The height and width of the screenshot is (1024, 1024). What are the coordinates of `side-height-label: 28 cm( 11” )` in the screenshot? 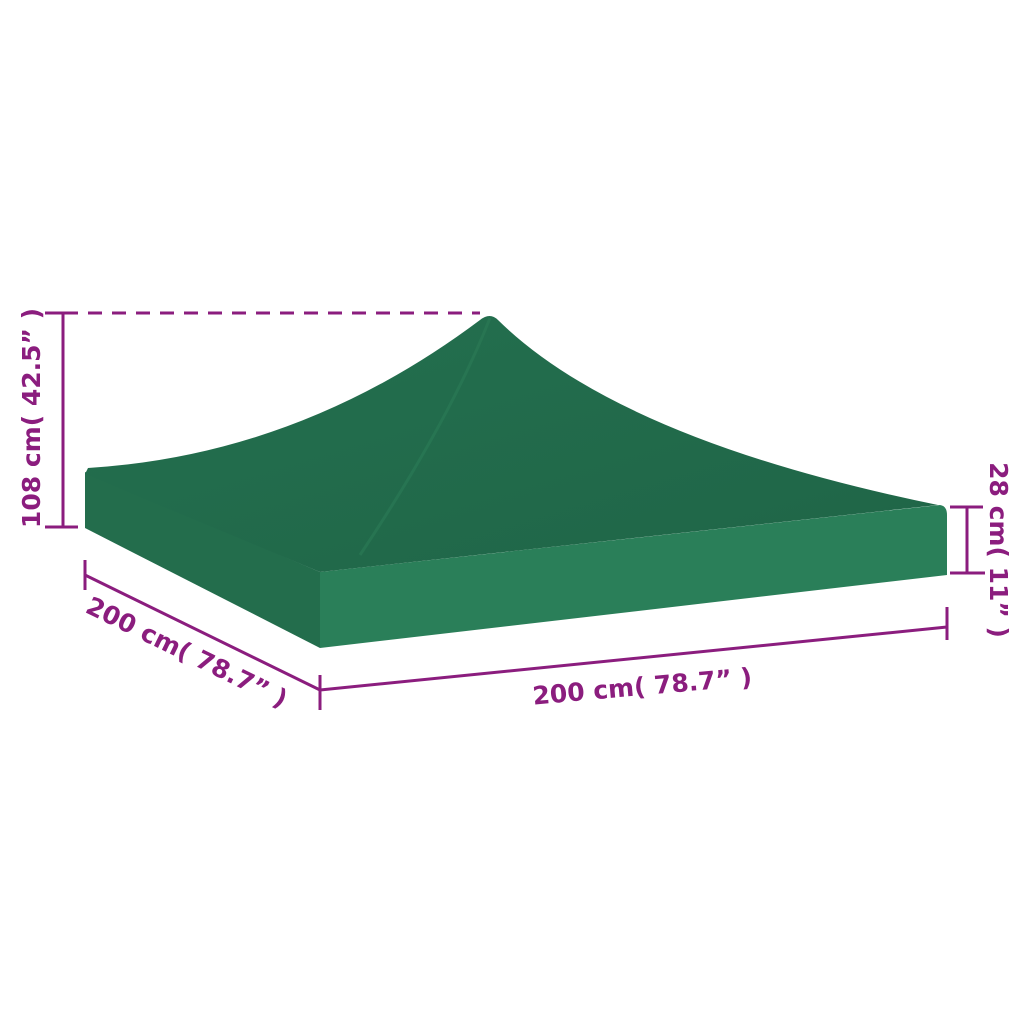 It's located at (998, 550).